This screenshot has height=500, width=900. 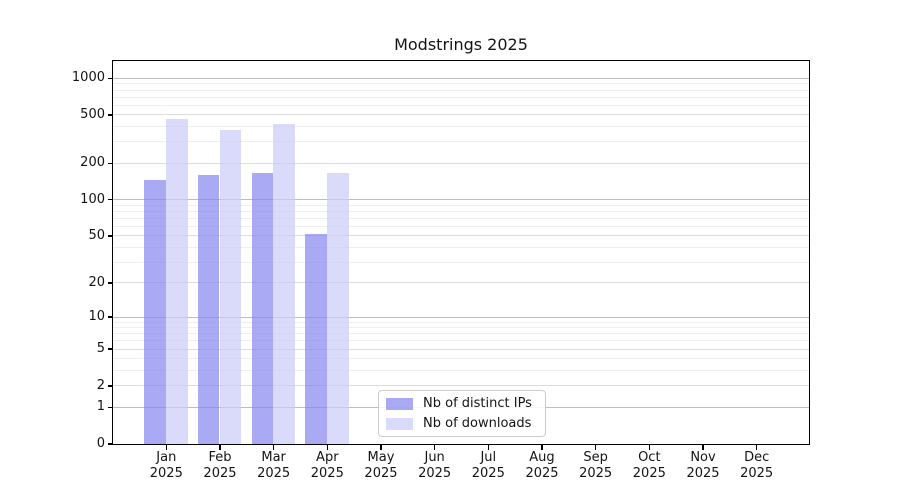 What do you see at coordinates (100, 349) in the screenshot?
I see `y-tick-label-5: 5` at bounding box center [100, 349].